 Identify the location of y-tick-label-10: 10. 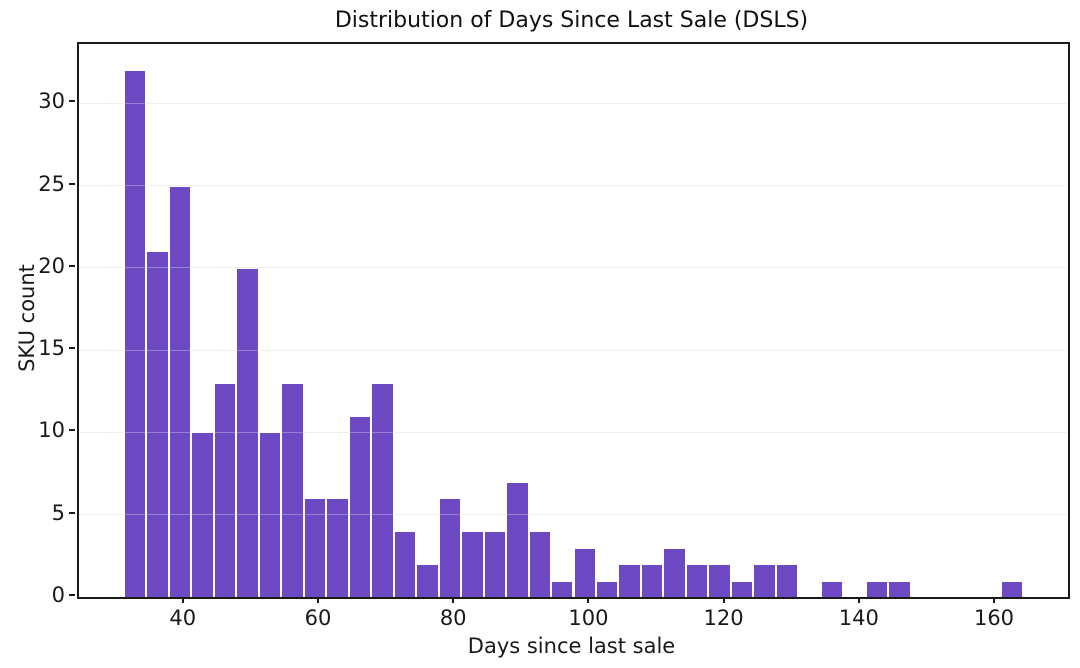
(51, 430).